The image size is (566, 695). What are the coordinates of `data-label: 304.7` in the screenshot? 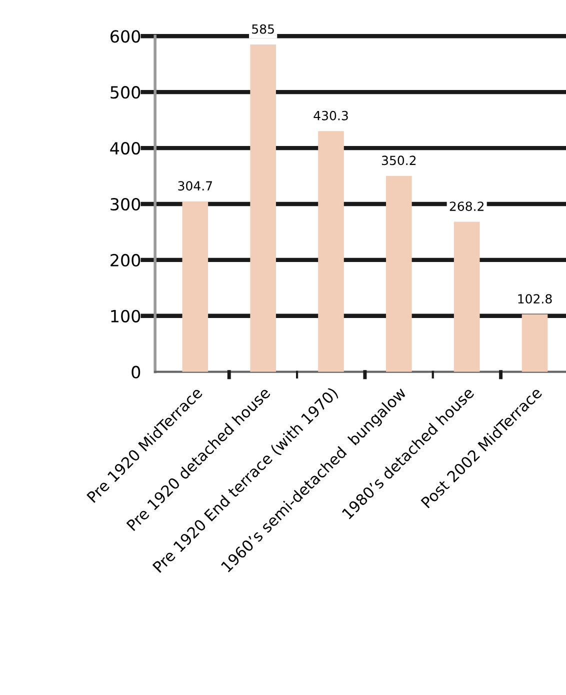 It's located at (195, 186).